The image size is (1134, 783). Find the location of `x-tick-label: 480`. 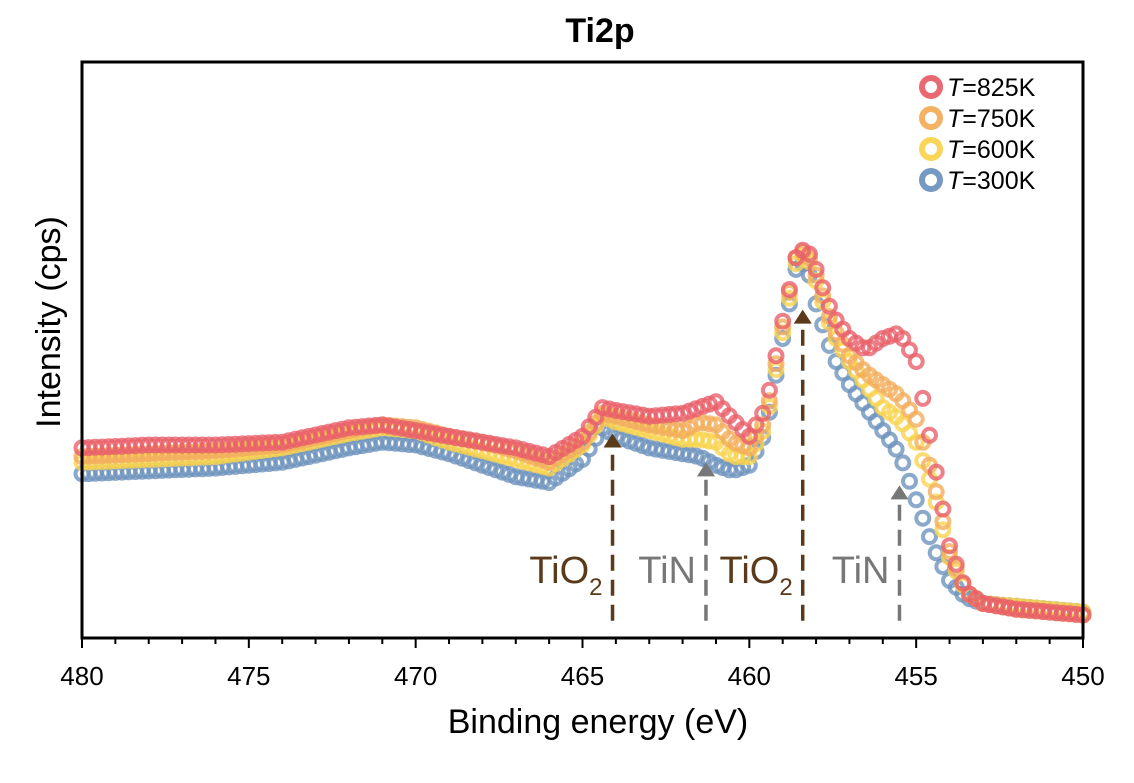

x-tick-label: 480 is located at coordinates (81, 676).